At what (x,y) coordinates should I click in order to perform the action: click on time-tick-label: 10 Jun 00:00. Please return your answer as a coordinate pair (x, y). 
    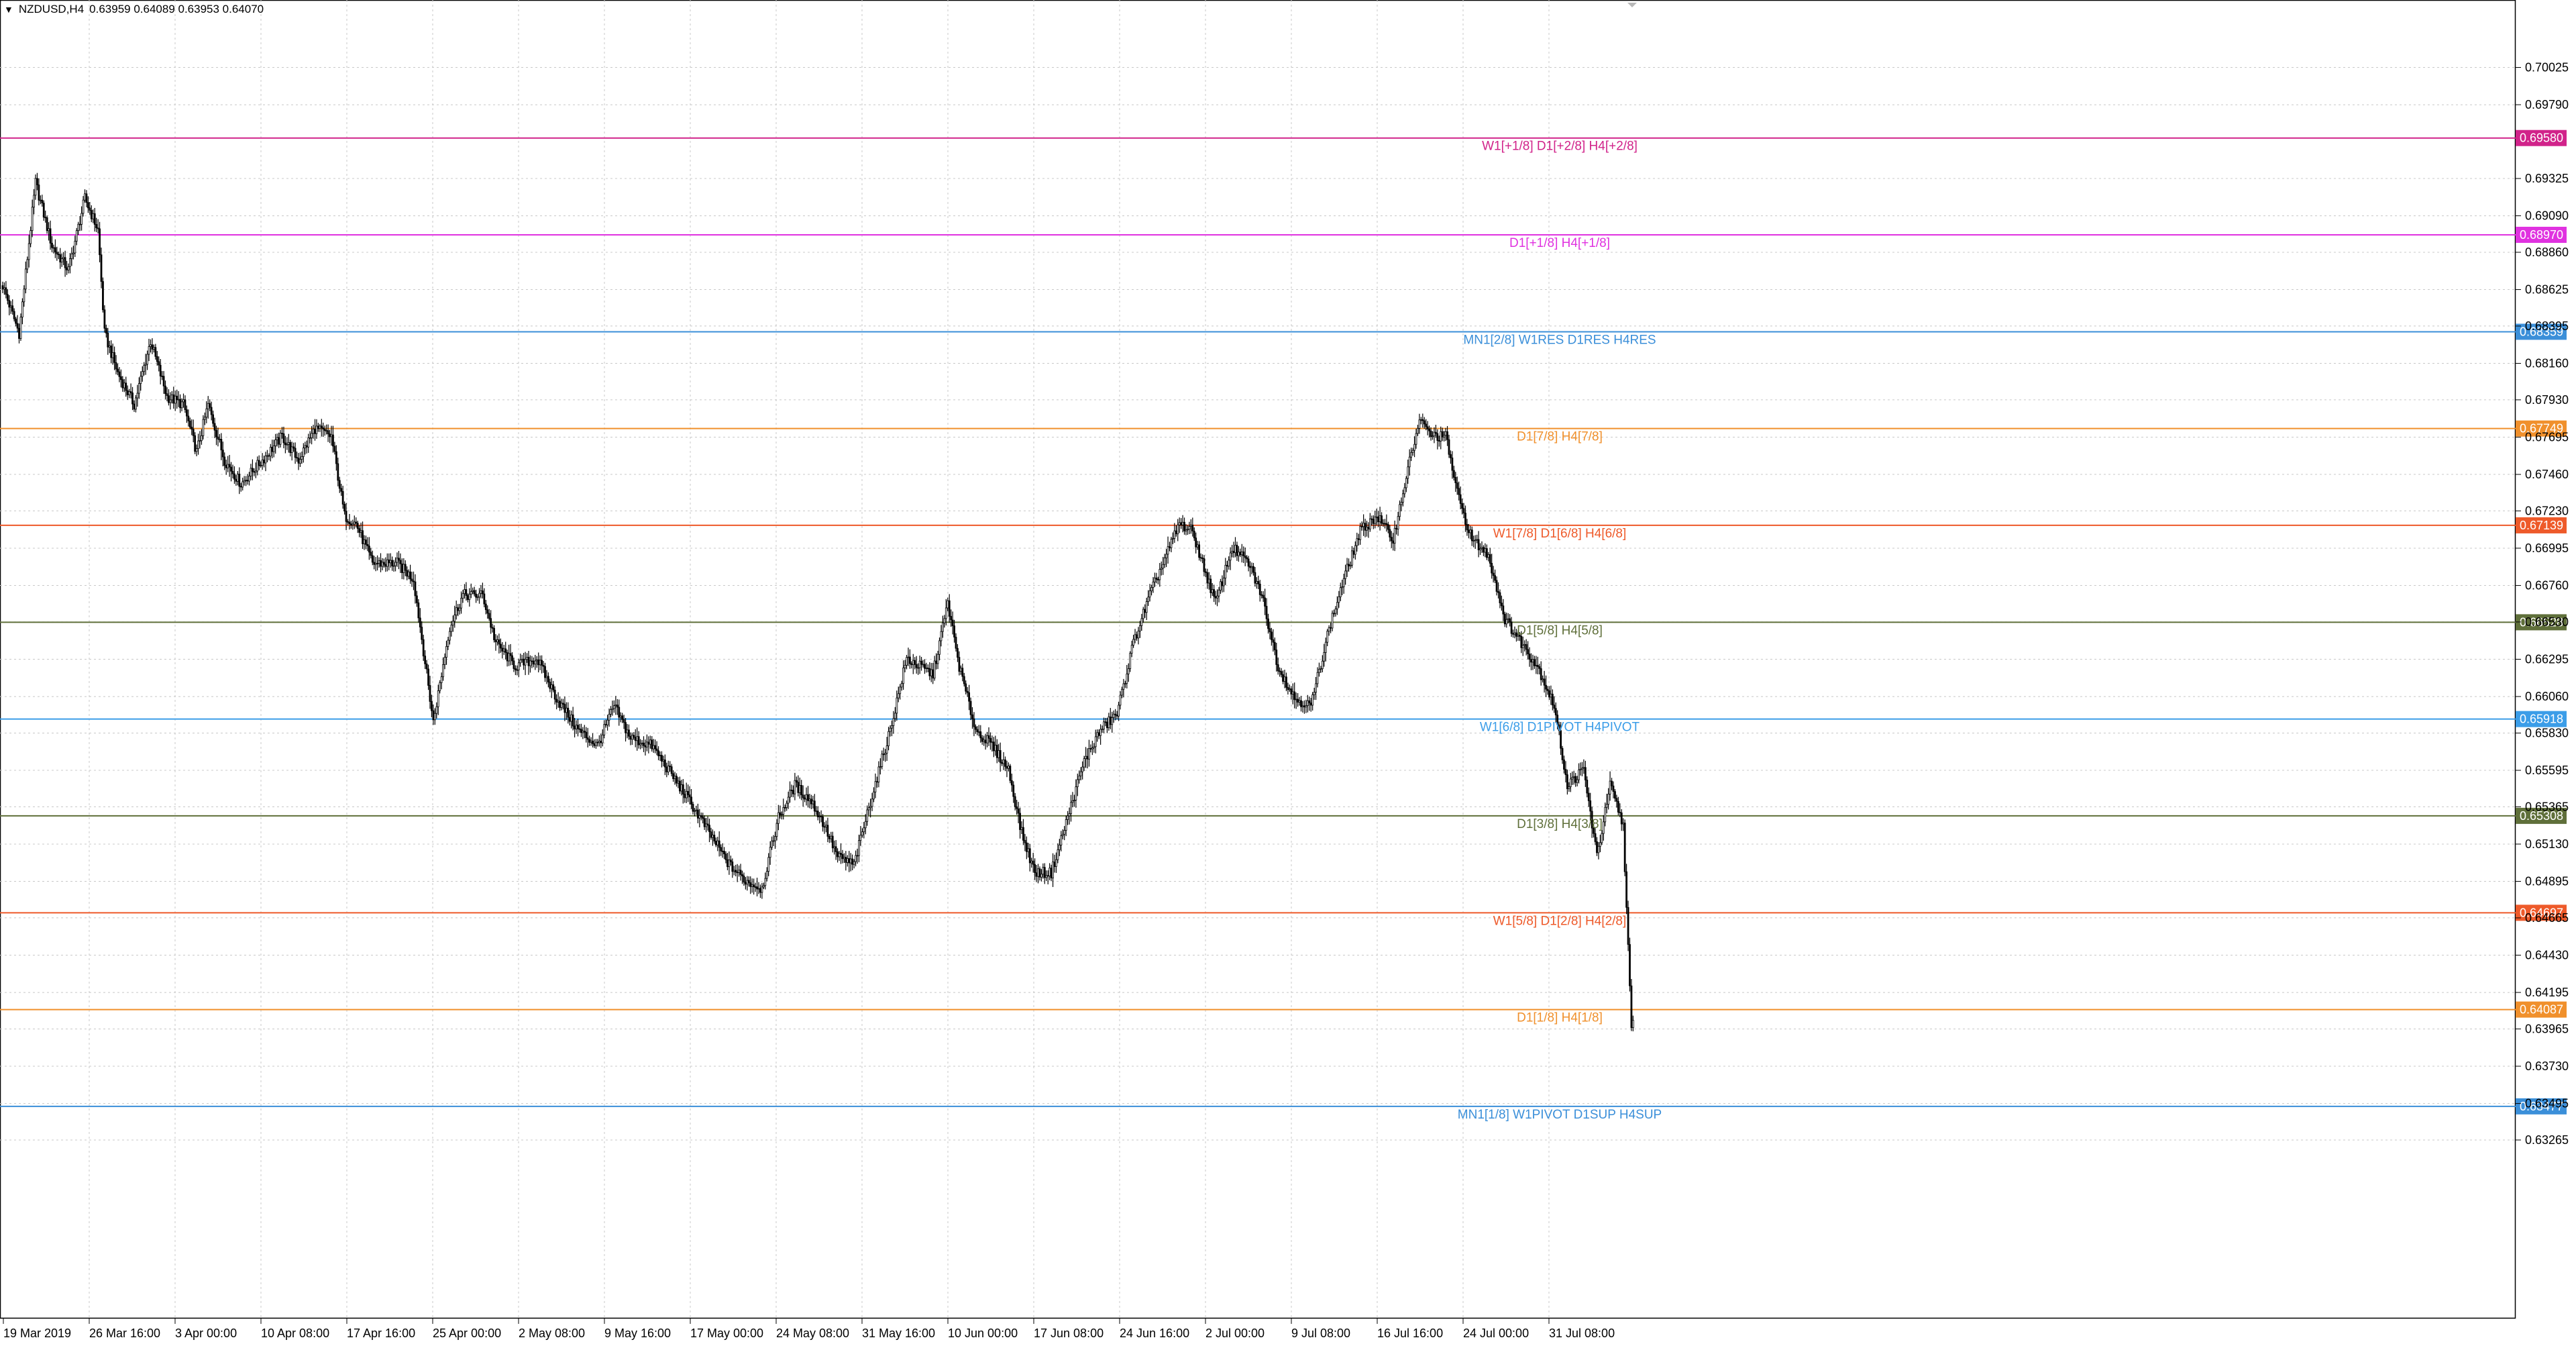
    Looking at the image, I should click on (983, 1333).